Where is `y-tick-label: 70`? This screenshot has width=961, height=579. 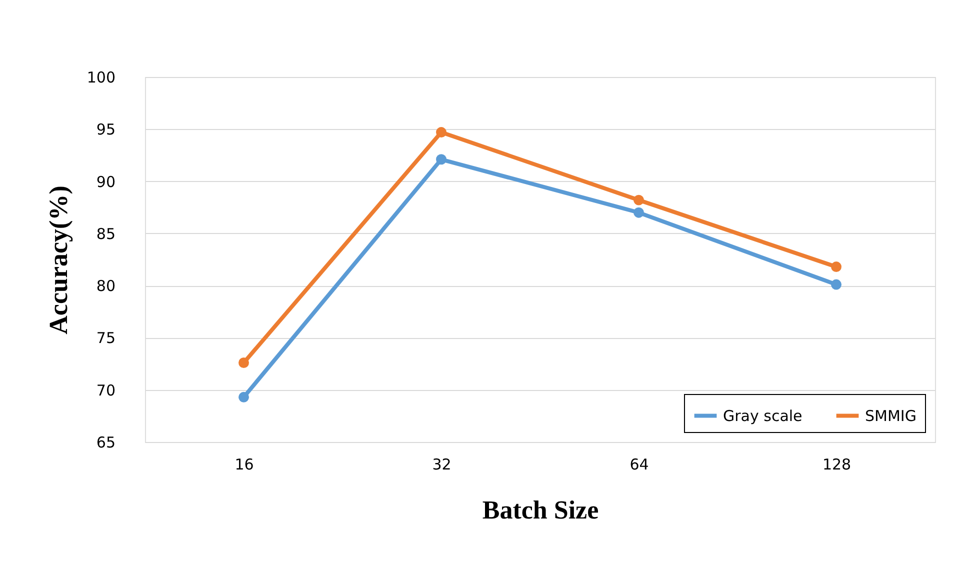 y-tick-label: 70 is located at coordinates (106, 390).